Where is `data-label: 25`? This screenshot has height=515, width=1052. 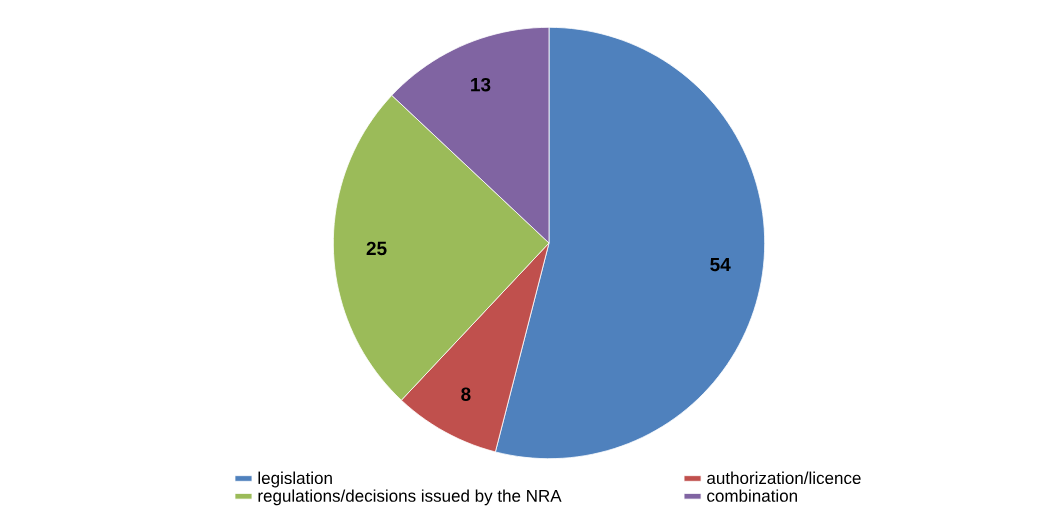 data-label: 25 is located at coordinates (376, 248).